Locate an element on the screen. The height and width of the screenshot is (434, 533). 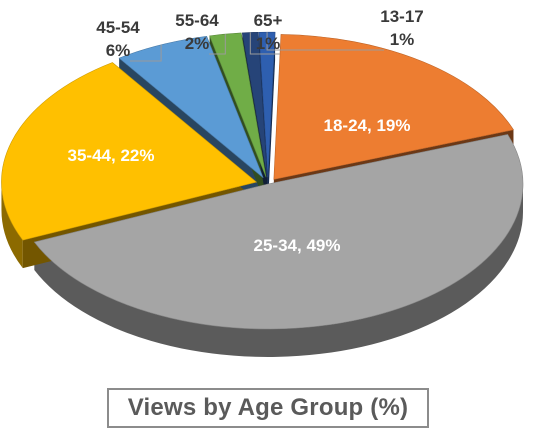
data-label-18-24: 18-24, 19% is located at coordinates (367, 125).